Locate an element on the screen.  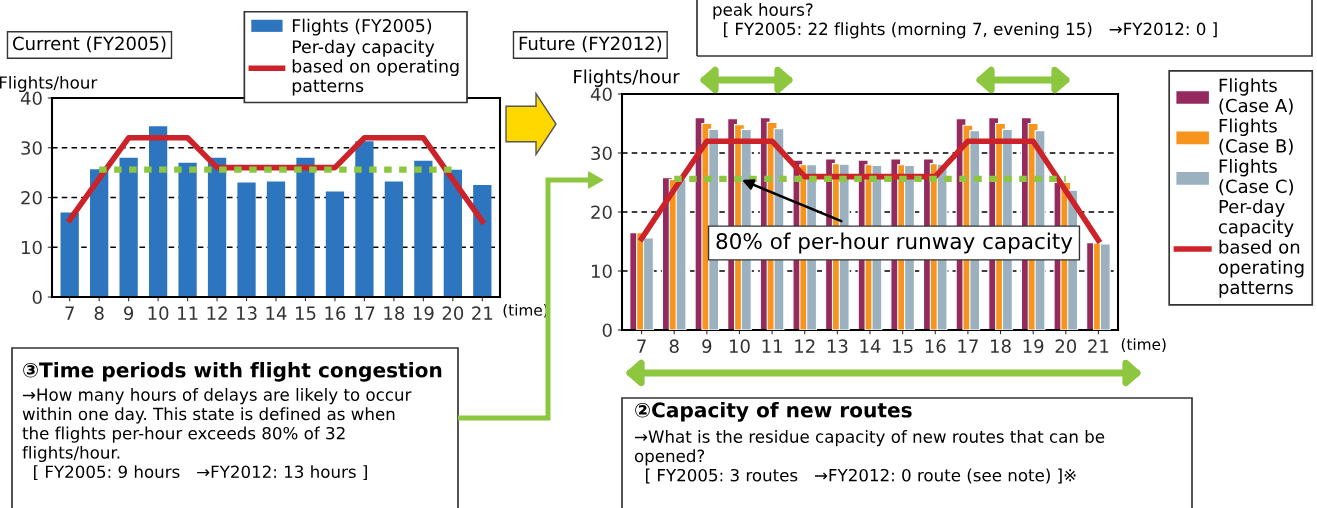
text: →How many hours of delays are likely to occur within one day. This state is defined as when the flights per-hour exceeds 80% of 32 flights/hour. [ FY2005: 9 hours →FY2012: 13 hours ] is located at coordinates (217, 434).